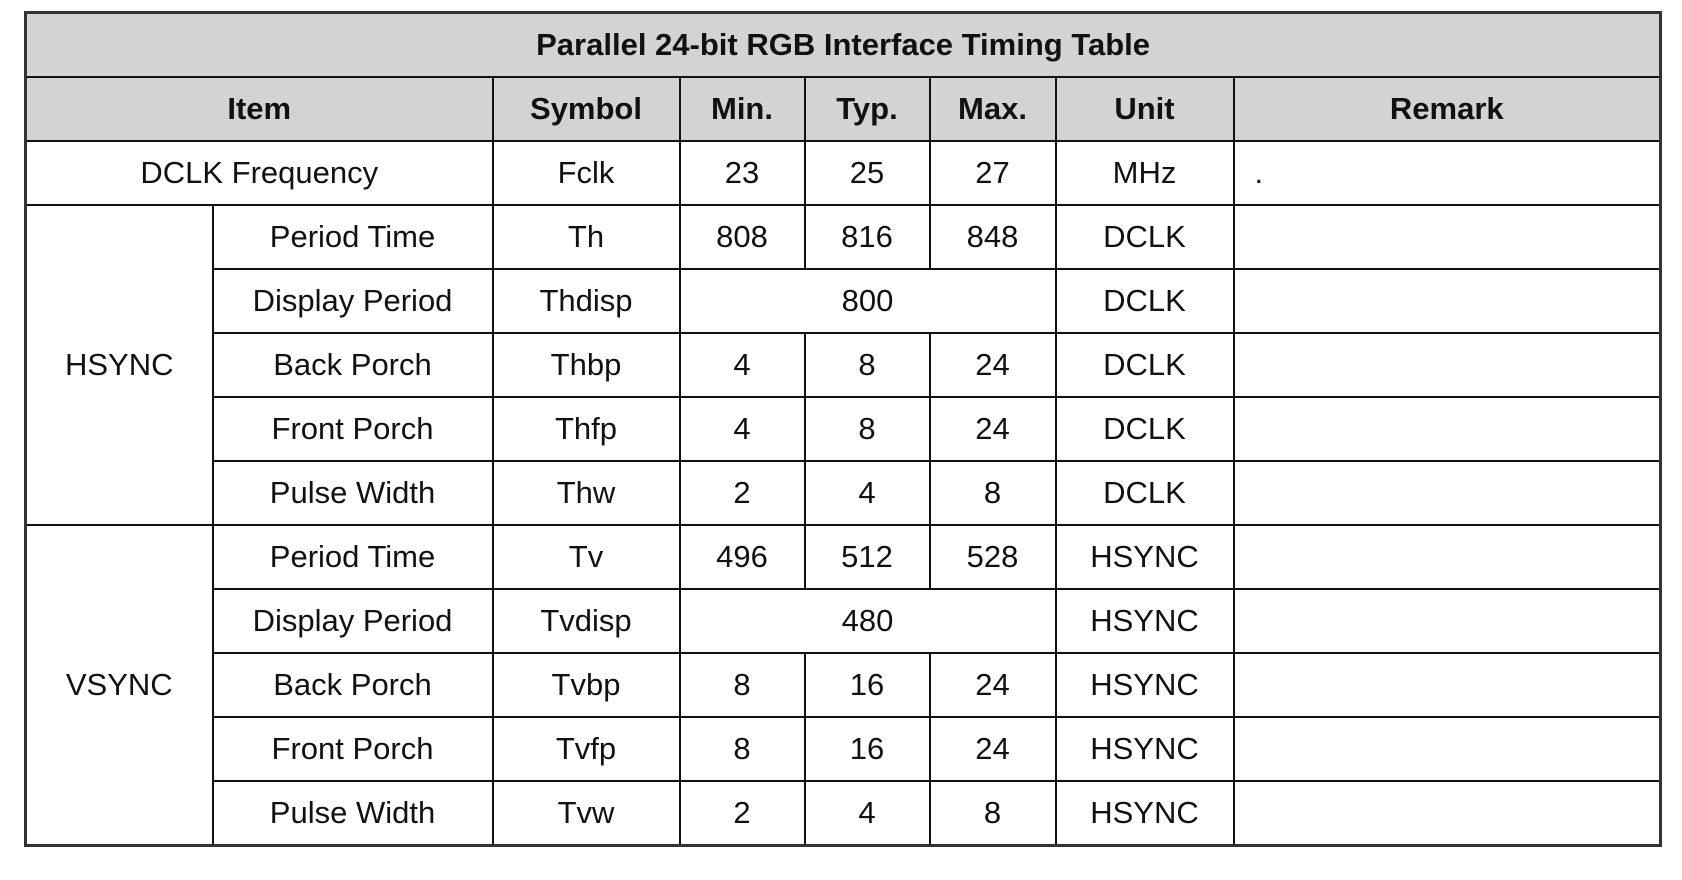 This screenshot has height=880, width=1682. Describe the element at coordinates (586, 237) in the screenshot. I see `symbol-cell: Th` at that location.